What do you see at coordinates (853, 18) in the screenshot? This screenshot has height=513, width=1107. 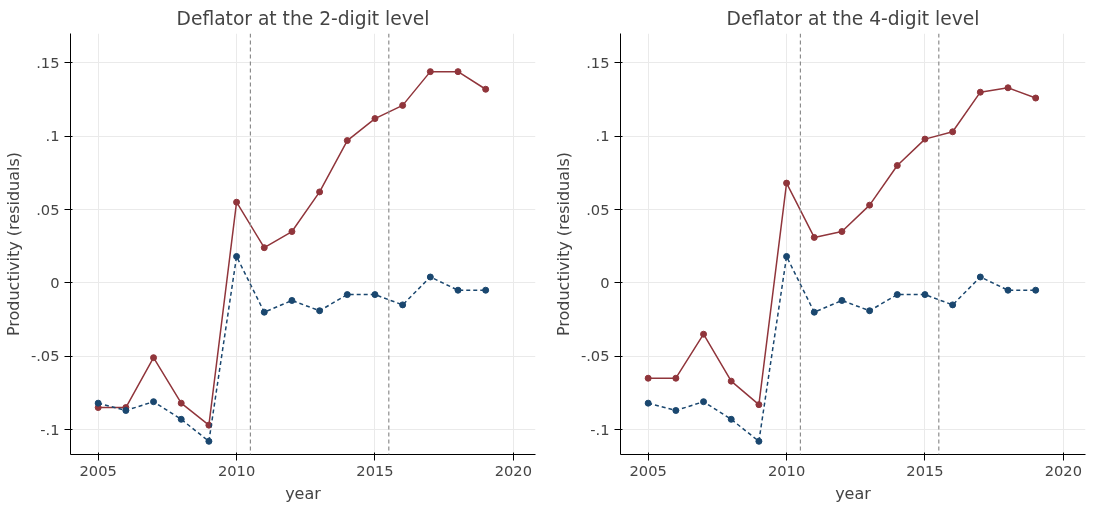 I see `chart-title: Deflator at the 4-digit level` at bounding box center [853, 18].